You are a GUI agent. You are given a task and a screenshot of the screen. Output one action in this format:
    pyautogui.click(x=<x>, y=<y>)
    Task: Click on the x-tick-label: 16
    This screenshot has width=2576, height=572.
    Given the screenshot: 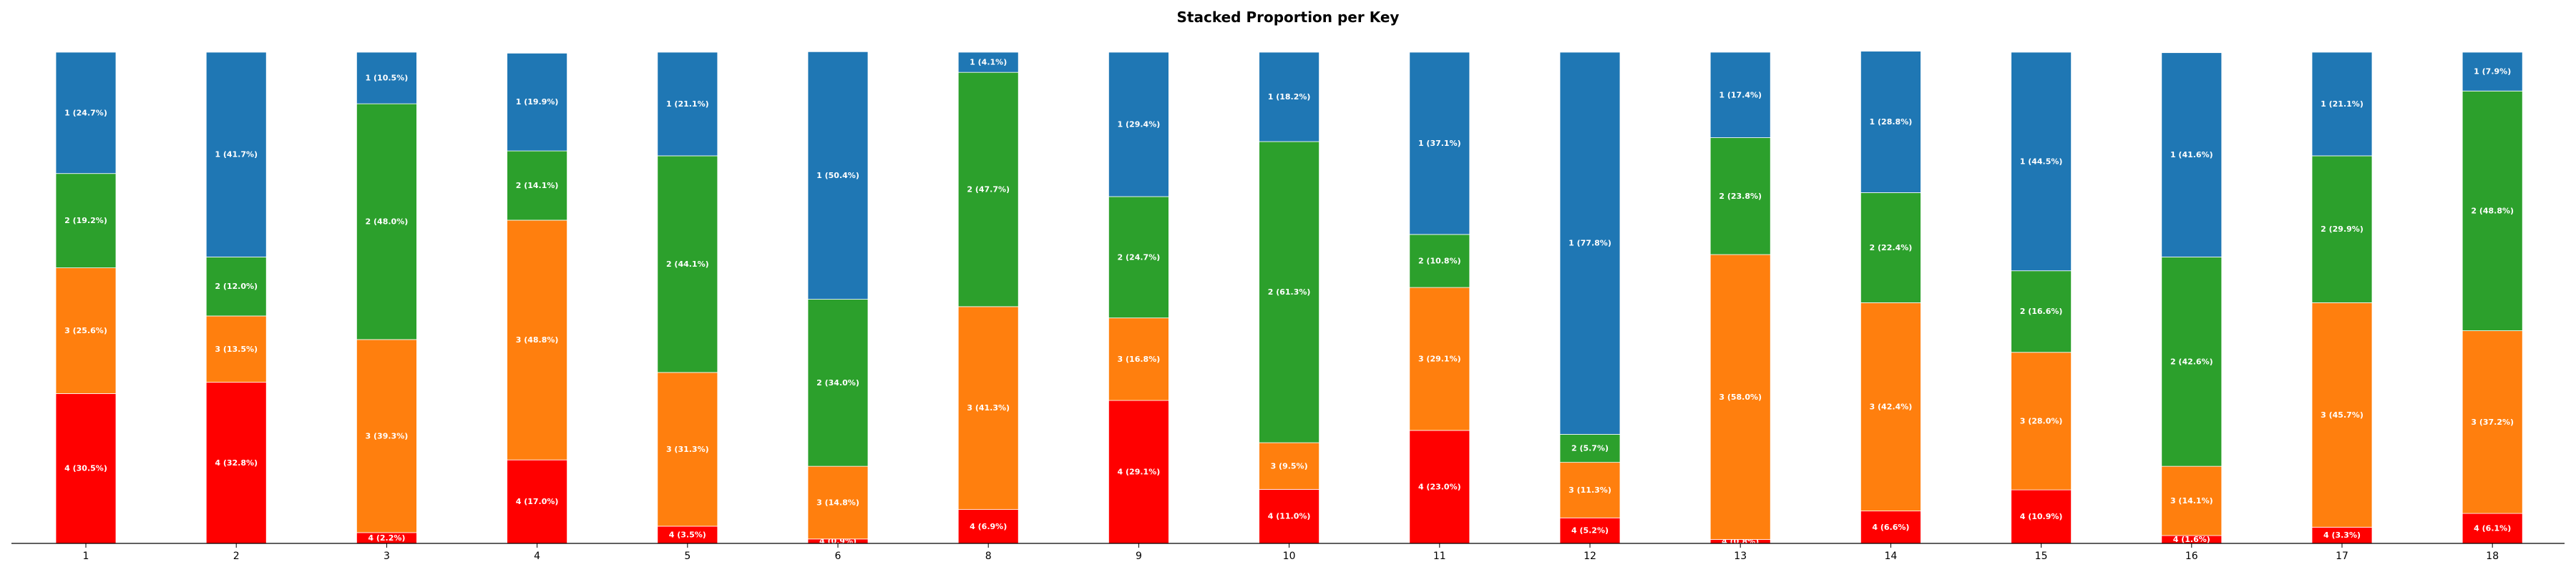 What is the action you would take?
    pyautogui.click(x=2191, y=556)
    